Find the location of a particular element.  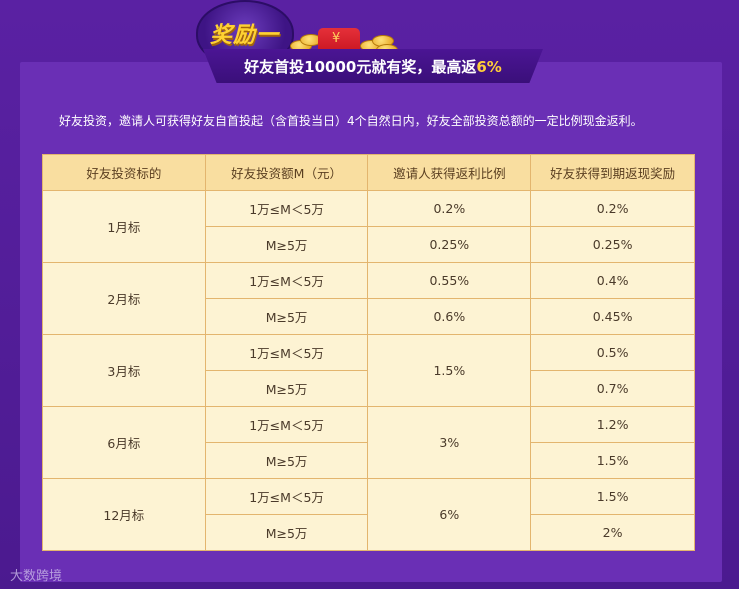

table-row: M≥5万 1.5% is located at coordinates (369, 460).